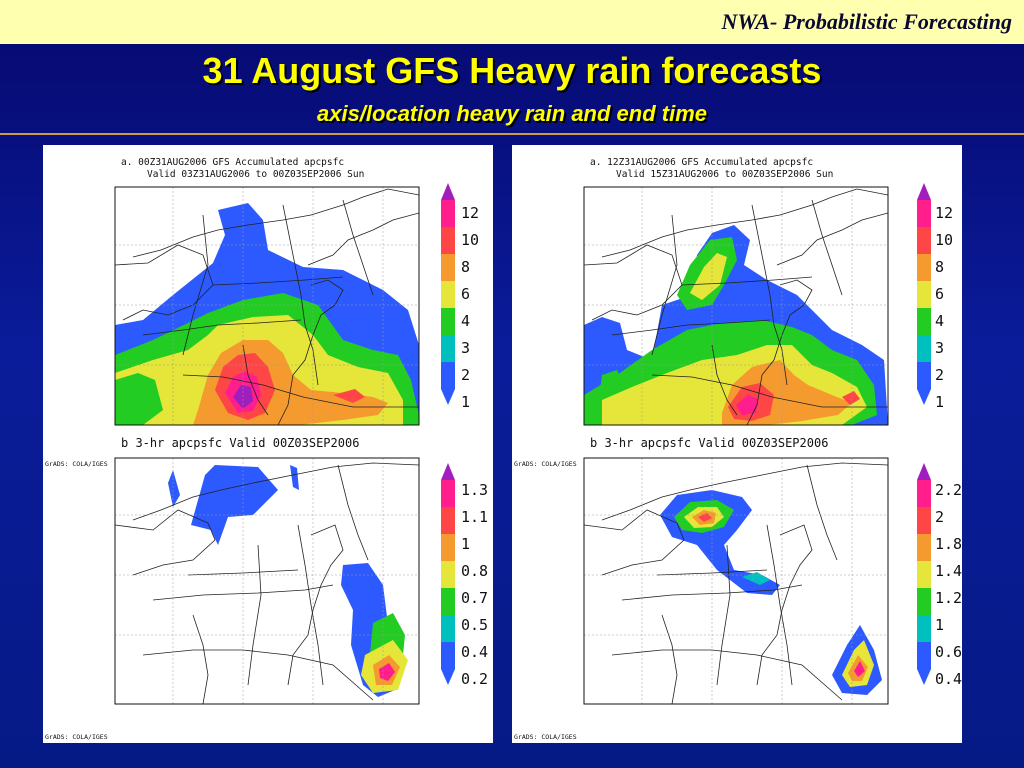 The width and height of the screenshot is (1024, 768). Describe the element at coordinates (474, 625) in the screenshot. I see `legend-label: 0.5` at that location.